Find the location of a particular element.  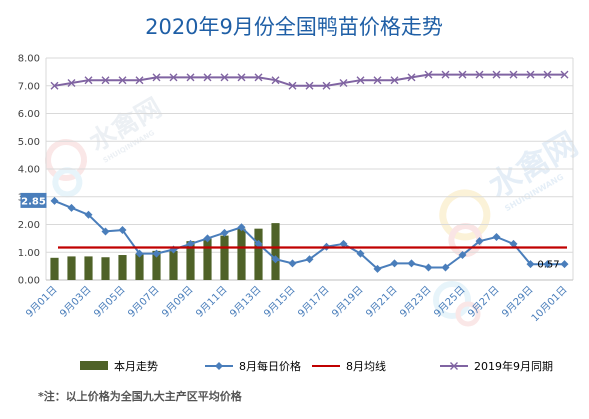

legend-label: 2019年9月同期 is located at coordinates (513, 366).